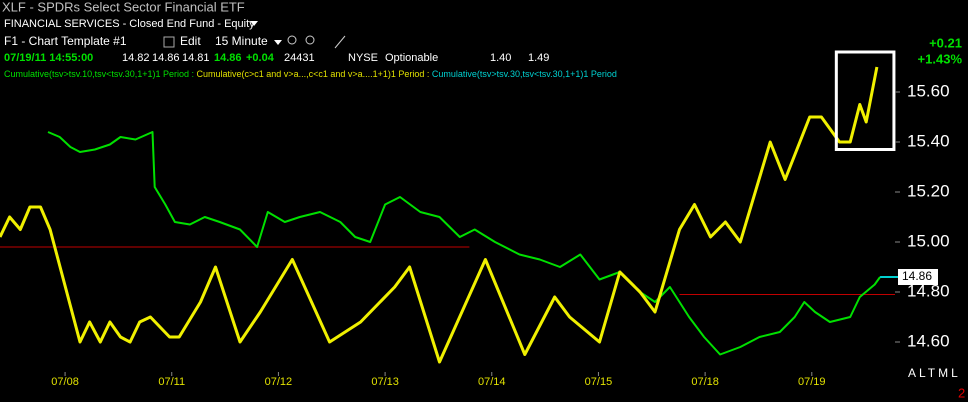 This screenshot has height=402, width=968. What do you see at coordinates (500, 58) in the screenshot?
I see `bid: 1.40` at bounding box center [500, 58].